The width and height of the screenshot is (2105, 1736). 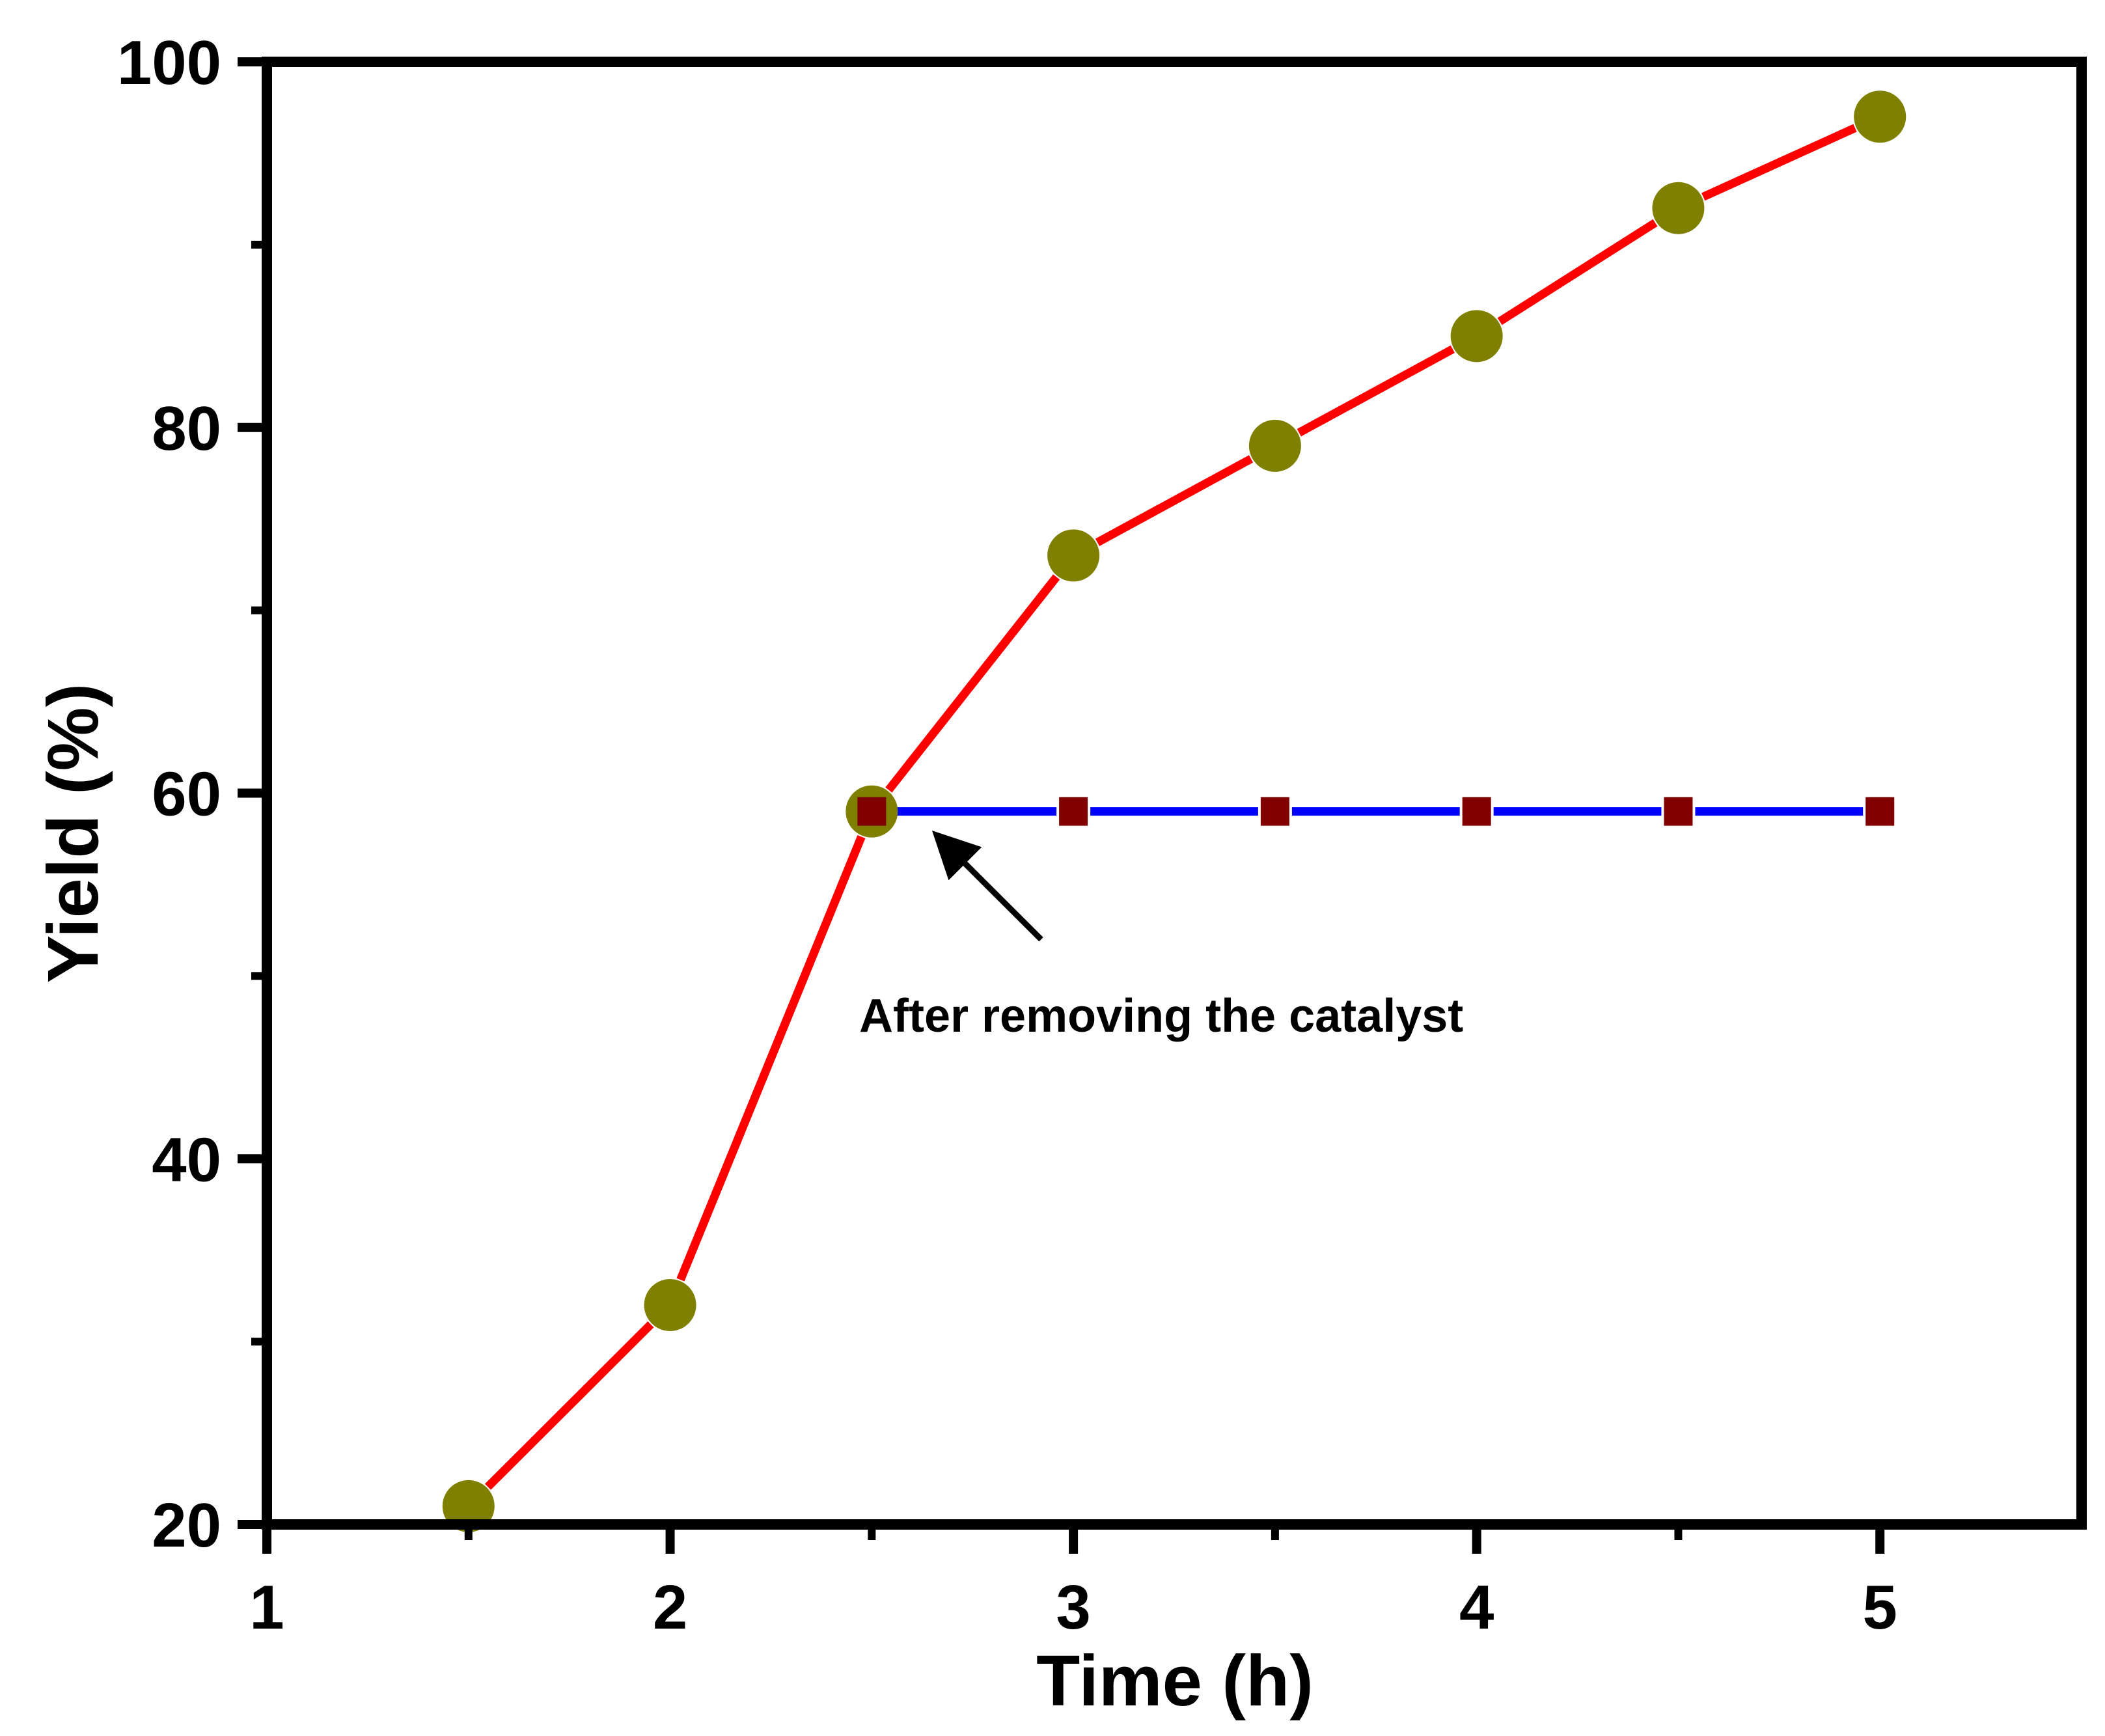 What do you see at coordinates (266, 1607) in the screenshot?
I see `x-tick-label: 1` at bounding box center [266, 1607].